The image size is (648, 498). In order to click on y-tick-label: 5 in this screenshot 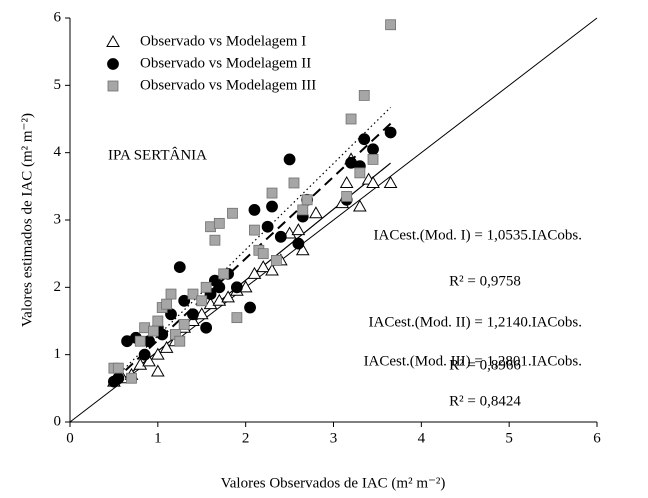, I will do `click(58, 85)`.